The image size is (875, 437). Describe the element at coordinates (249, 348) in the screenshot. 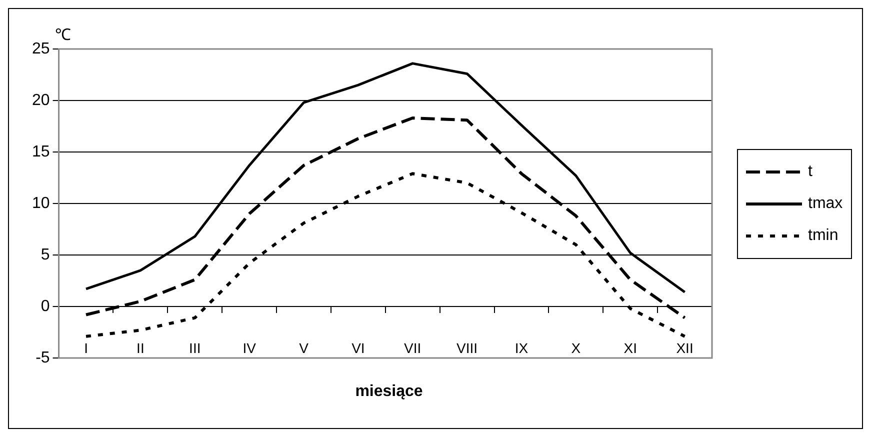

I see `x-tick-label: IV` at that location.